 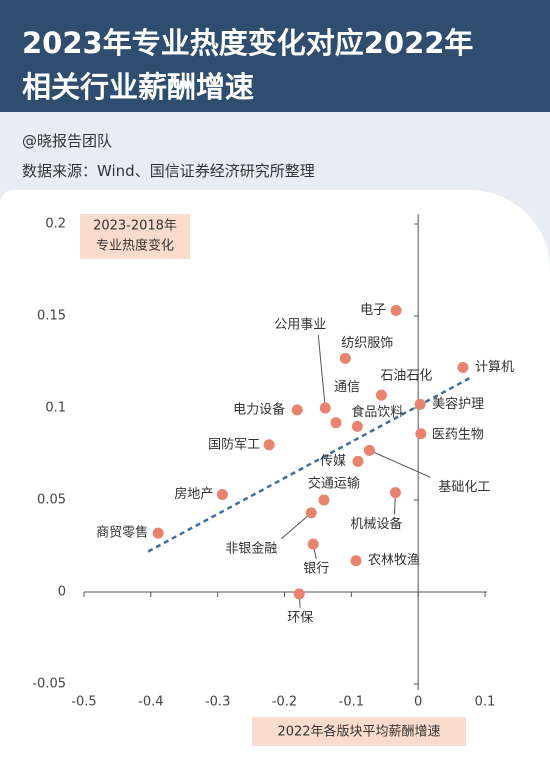 What do you see at coordinates (234, 444) in the screenshot?
I see `point-label: 国防军工` at bounding box center [234, 444].